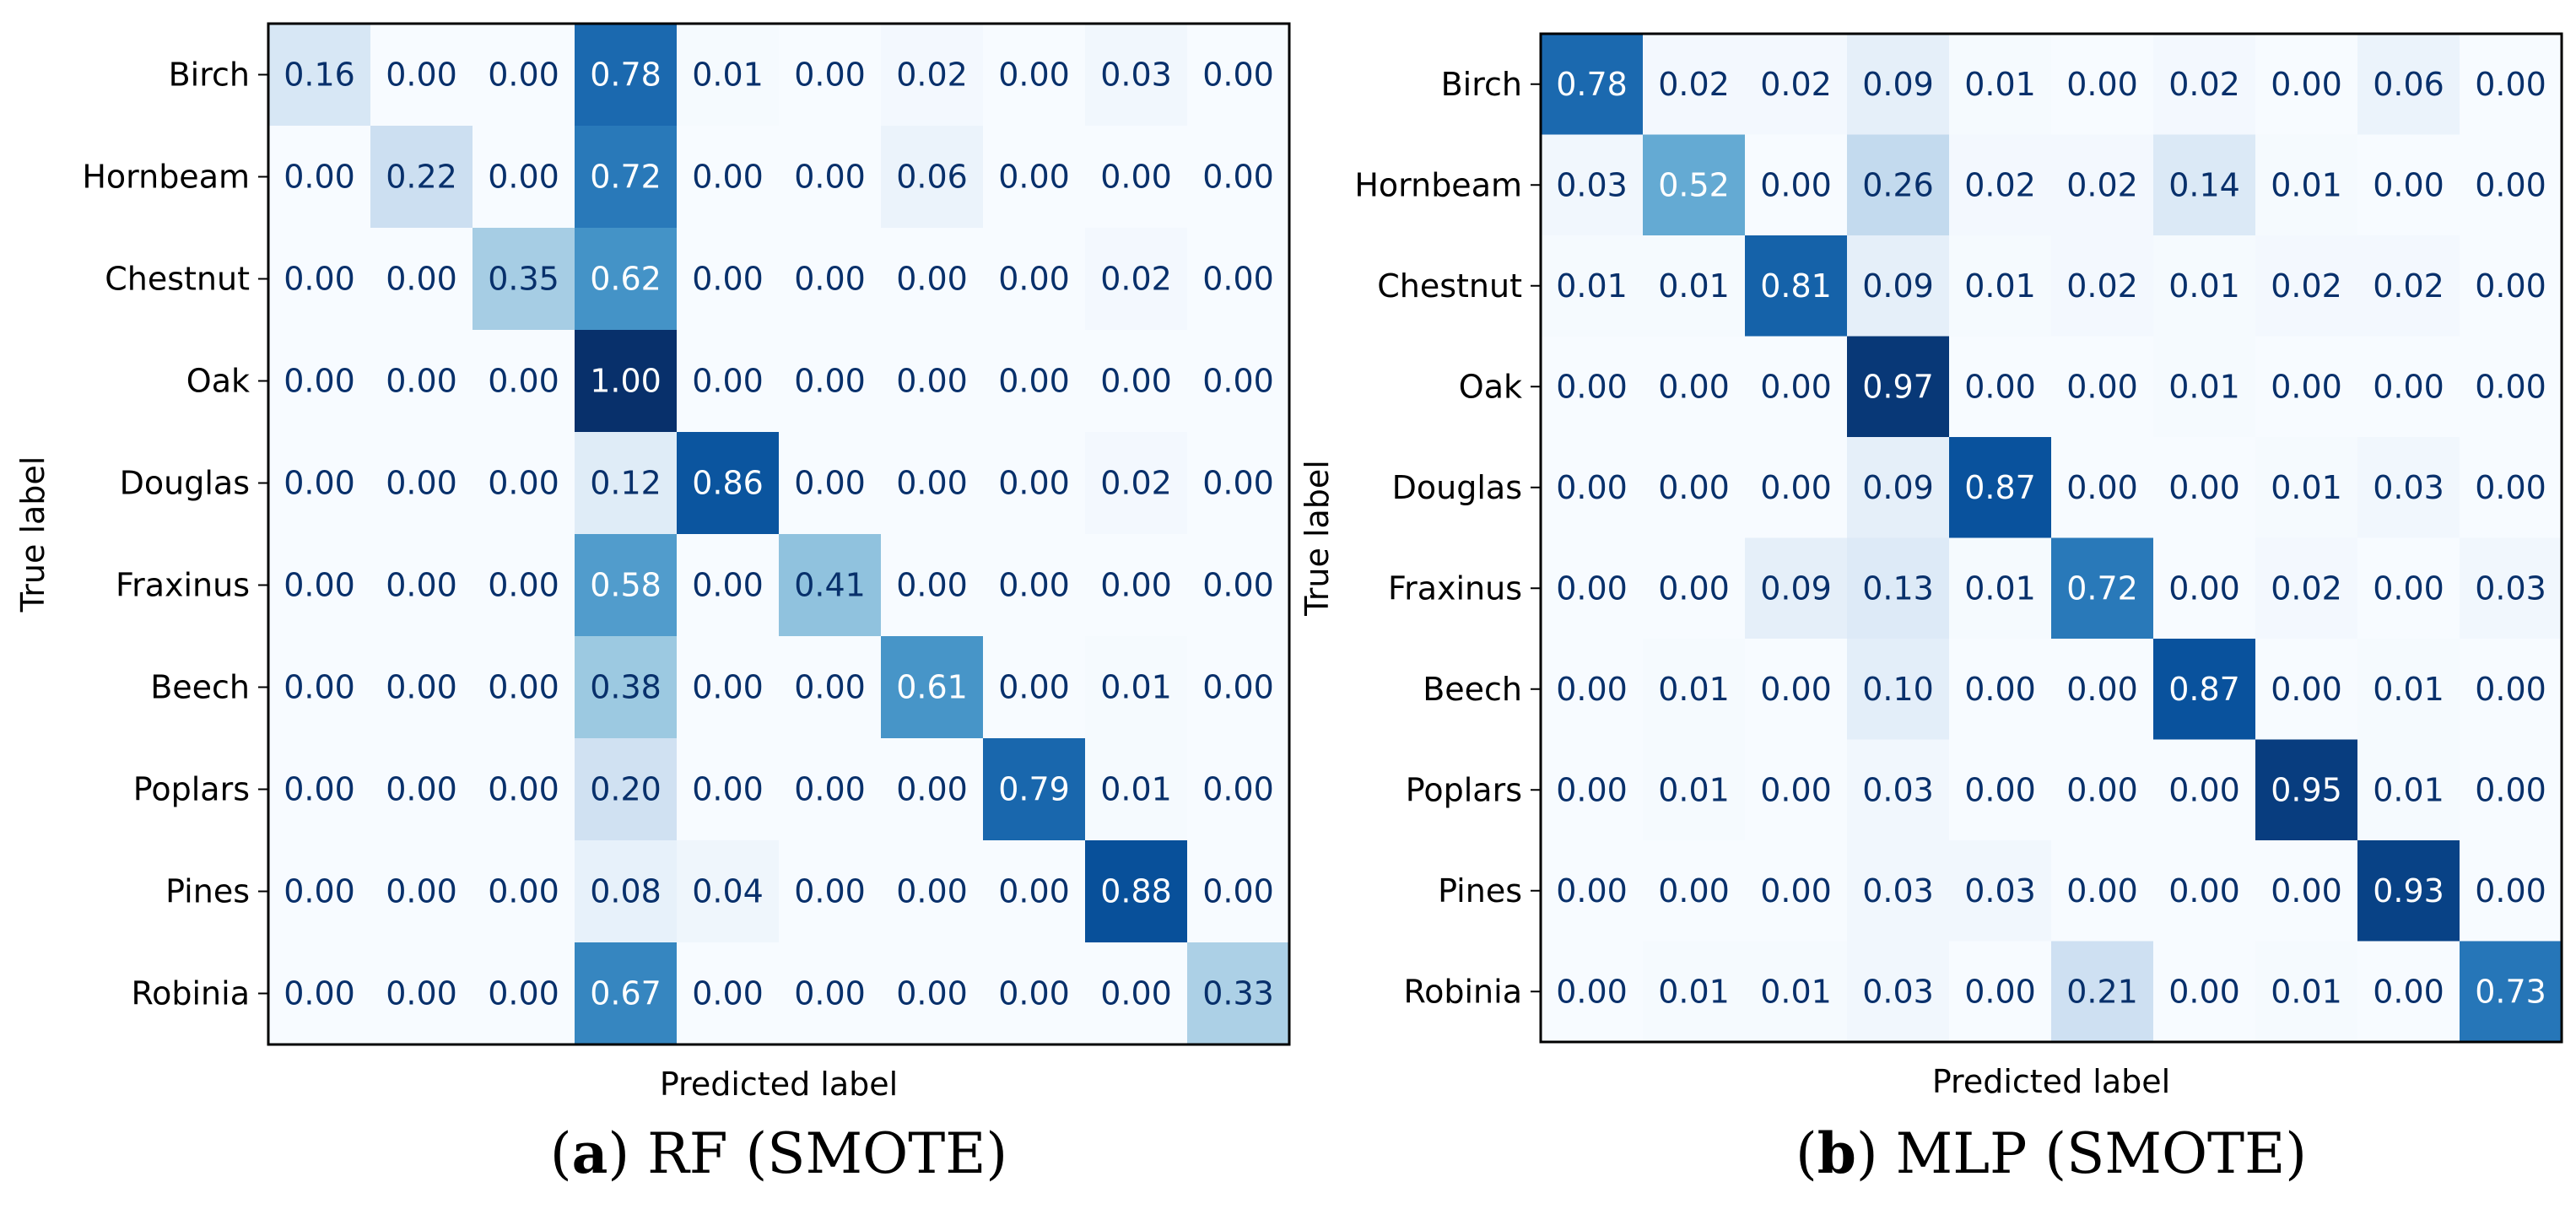 The image size is (2576, 1209). I want to click on cell-value-label: 0.14, so click(2204, 184).